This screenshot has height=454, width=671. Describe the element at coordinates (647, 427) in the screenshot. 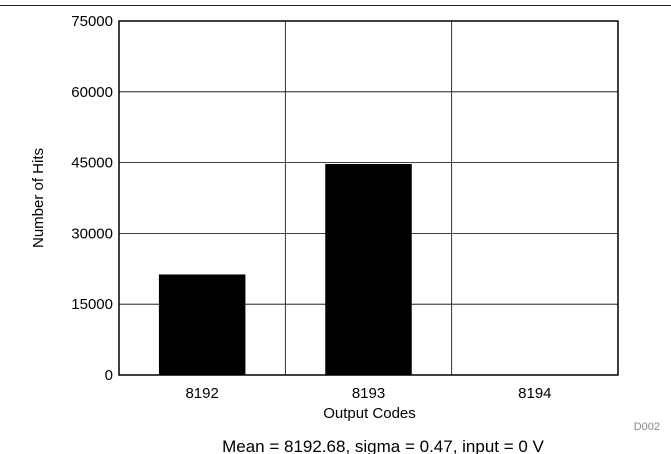

I see `figure-id: D002` at that location.